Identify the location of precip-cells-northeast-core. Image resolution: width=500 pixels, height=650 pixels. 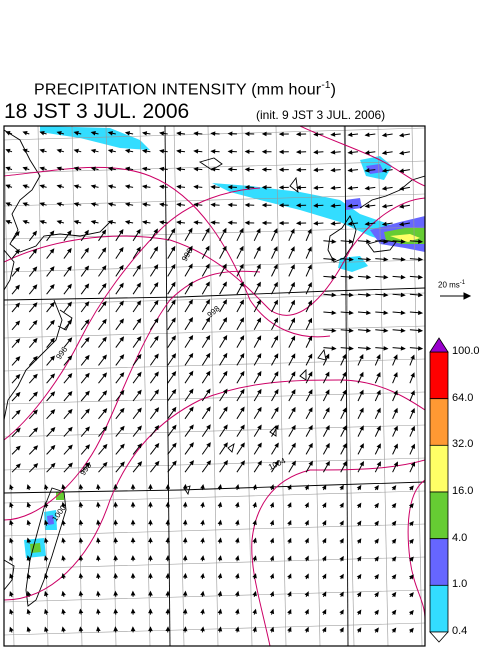
(375, 169).